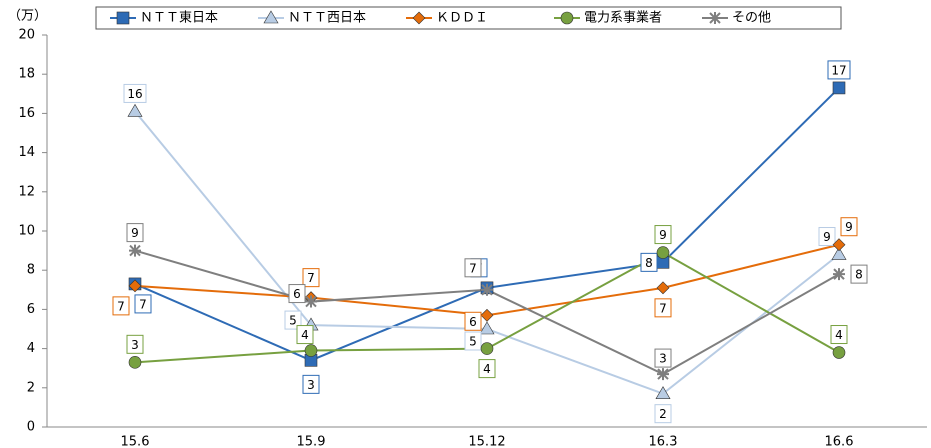  I want to click on y-tick-label: 8, so click(31, 270).